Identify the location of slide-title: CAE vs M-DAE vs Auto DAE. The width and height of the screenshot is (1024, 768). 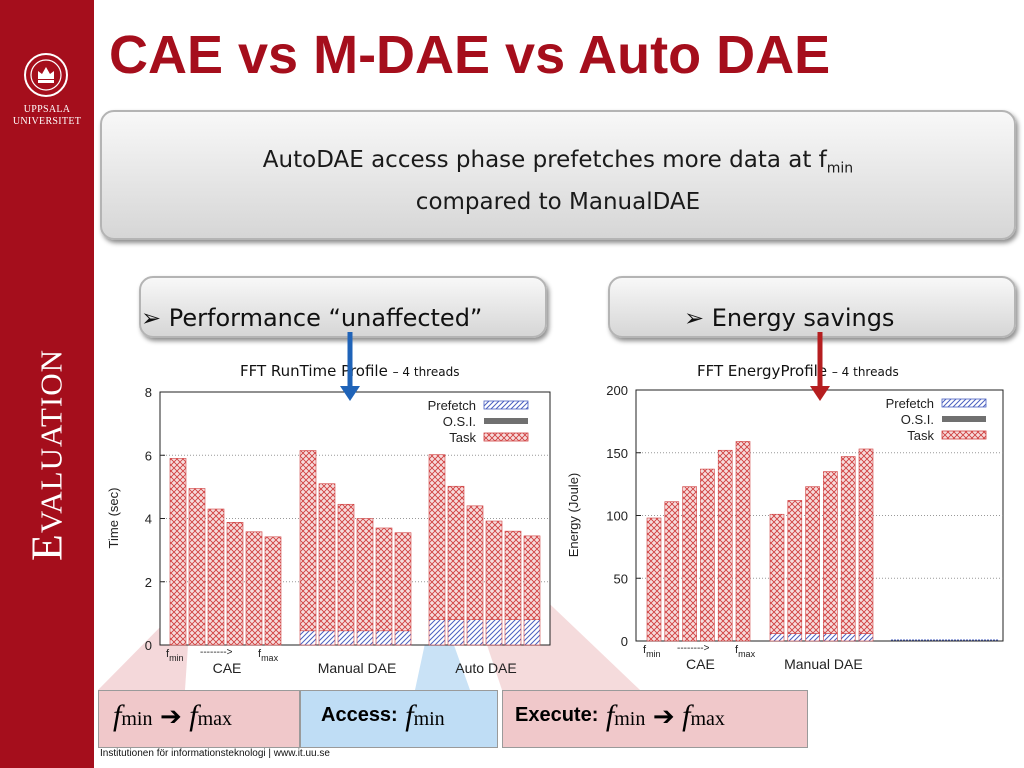
(470, 55).